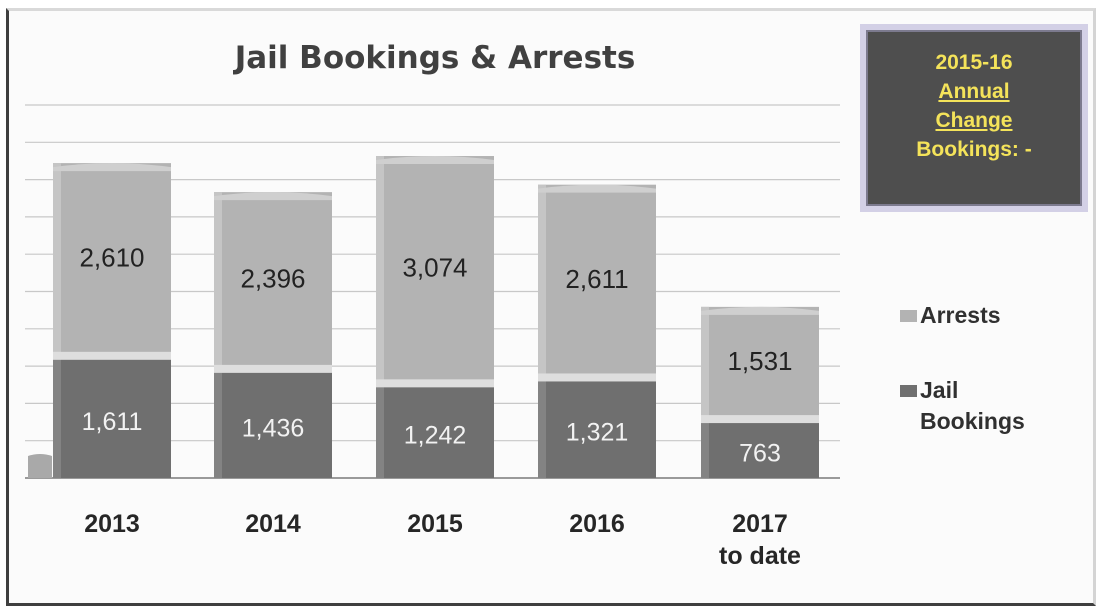  Describe the element at coordinates (985, 406) in the screenshot. I see `legend-label-jail-bookings: Jail Bookings` at that location.